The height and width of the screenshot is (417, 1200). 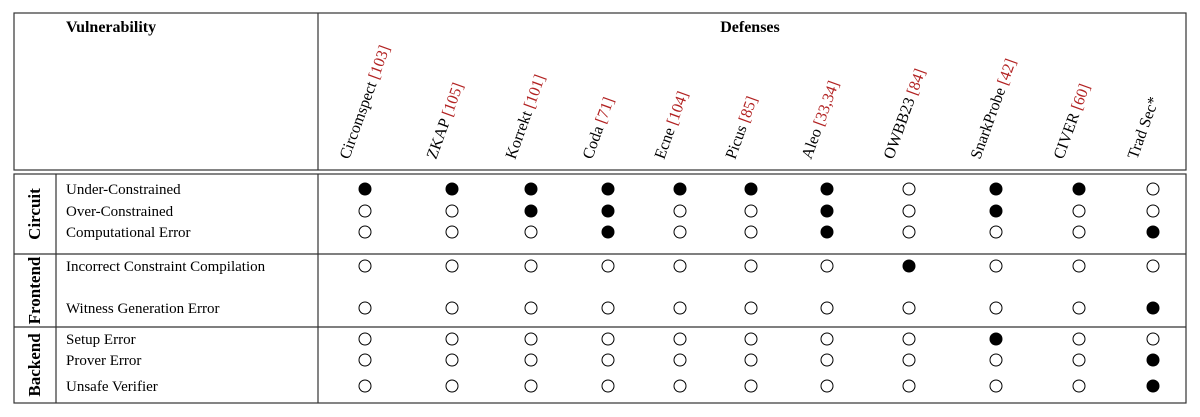 I want to click on defense-citation: [104], so click(x=677, y=110).